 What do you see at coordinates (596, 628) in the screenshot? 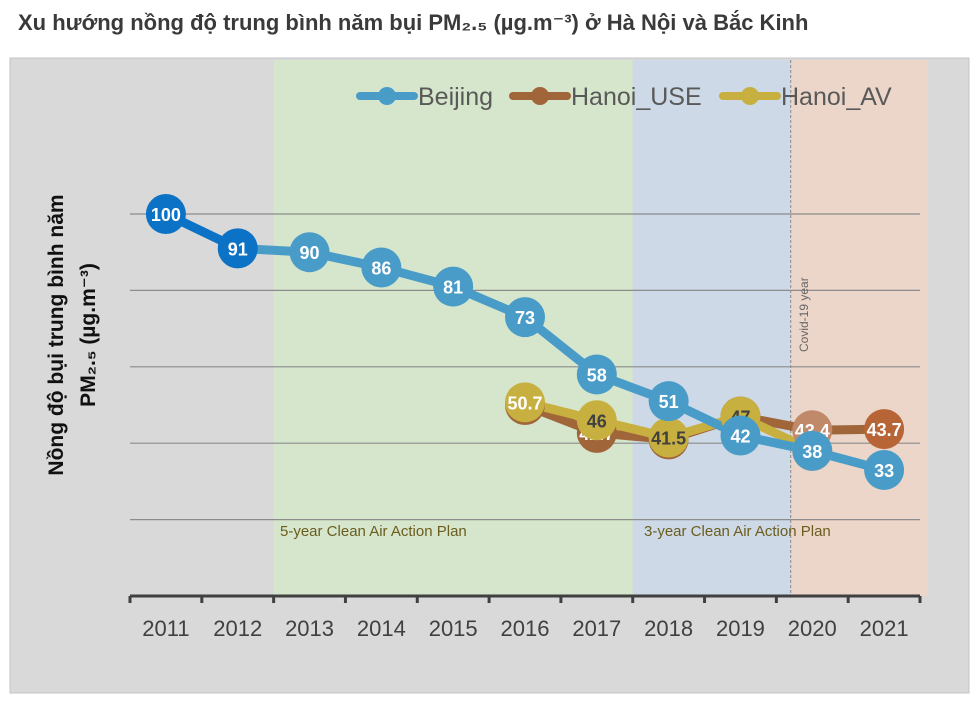
I see `x-tick-label: 2017` at bounding box center [596, 628].